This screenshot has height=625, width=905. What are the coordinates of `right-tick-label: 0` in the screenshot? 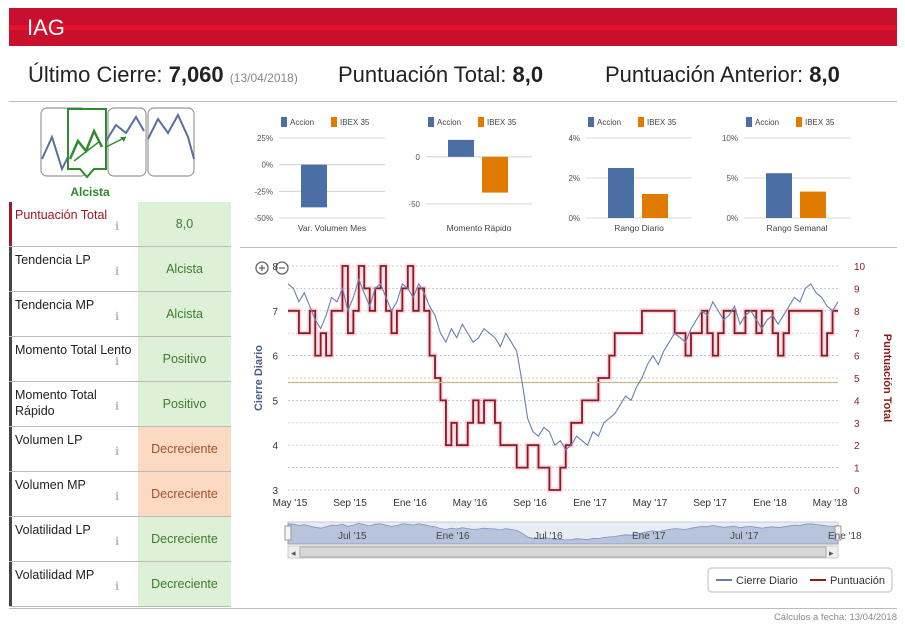 It's located at (857, 491).